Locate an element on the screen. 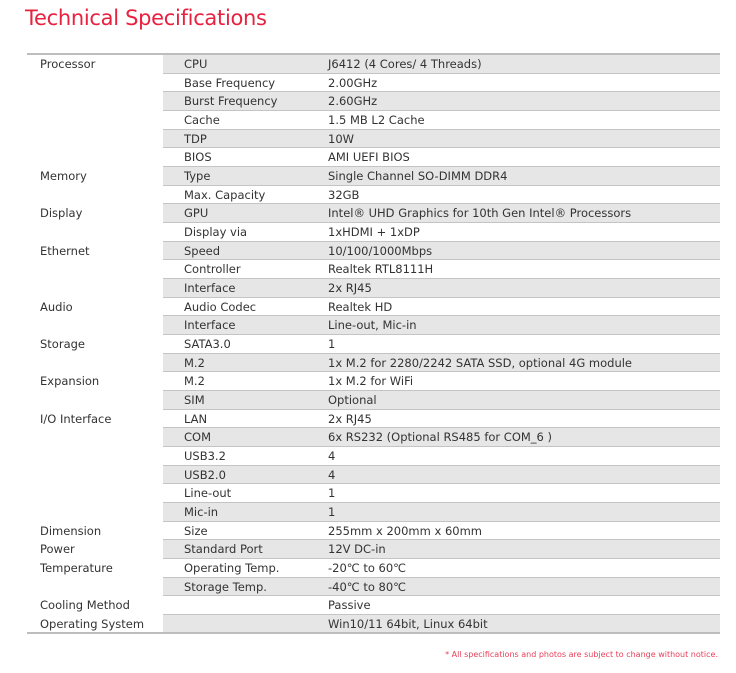 The width and height of the screenshot is (736, 673). table-row: Memory Type Single Channel SO-DIMM DDR4 is located at coordinates (373, 176).